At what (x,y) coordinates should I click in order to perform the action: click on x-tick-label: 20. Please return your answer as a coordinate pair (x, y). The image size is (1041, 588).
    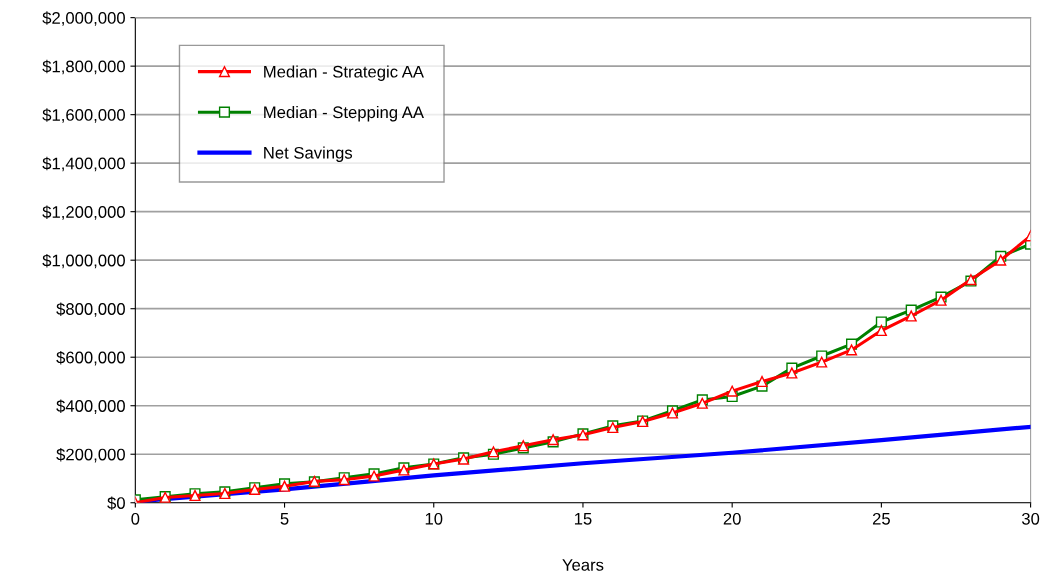
    Looking at the image, I should click on (732, 518).